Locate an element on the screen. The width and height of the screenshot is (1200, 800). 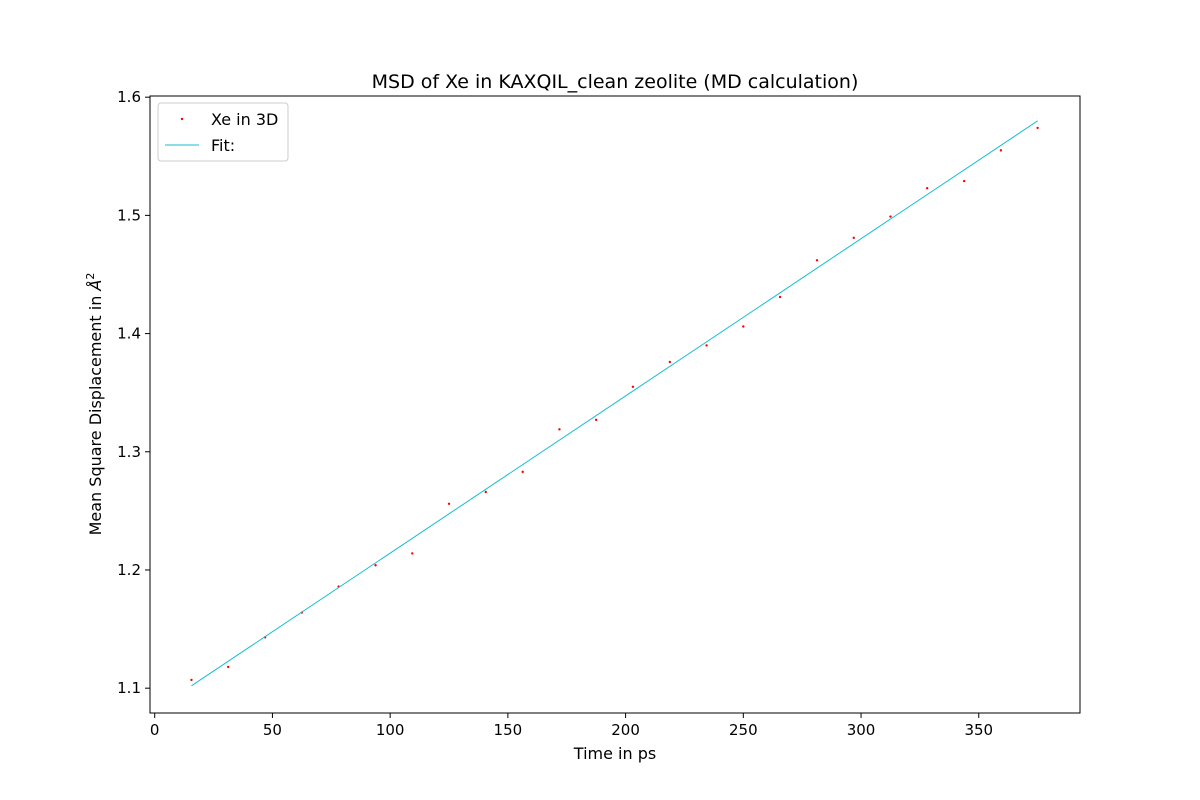
legend: Xe in 3D Fit: is located at coordinates (223, 132).